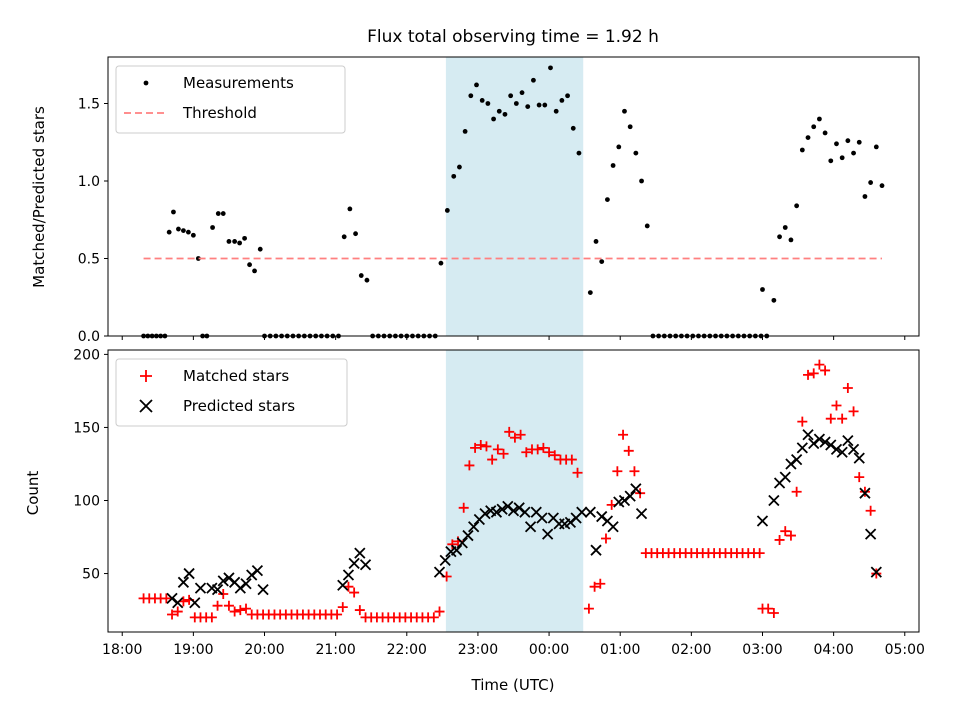 Image resolution: width=960 pixels, height=720 pixels. Describe the element at coordinates (264, 650) in the screenshot. I see `bottom-x-tick-label: 20:00` at that location.